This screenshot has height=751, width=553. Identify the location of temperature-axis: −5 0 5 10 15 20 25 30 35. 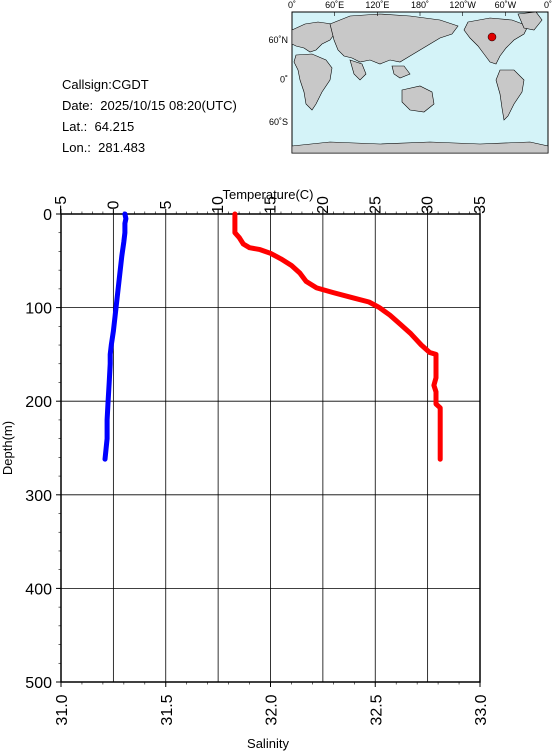
(271, 205).